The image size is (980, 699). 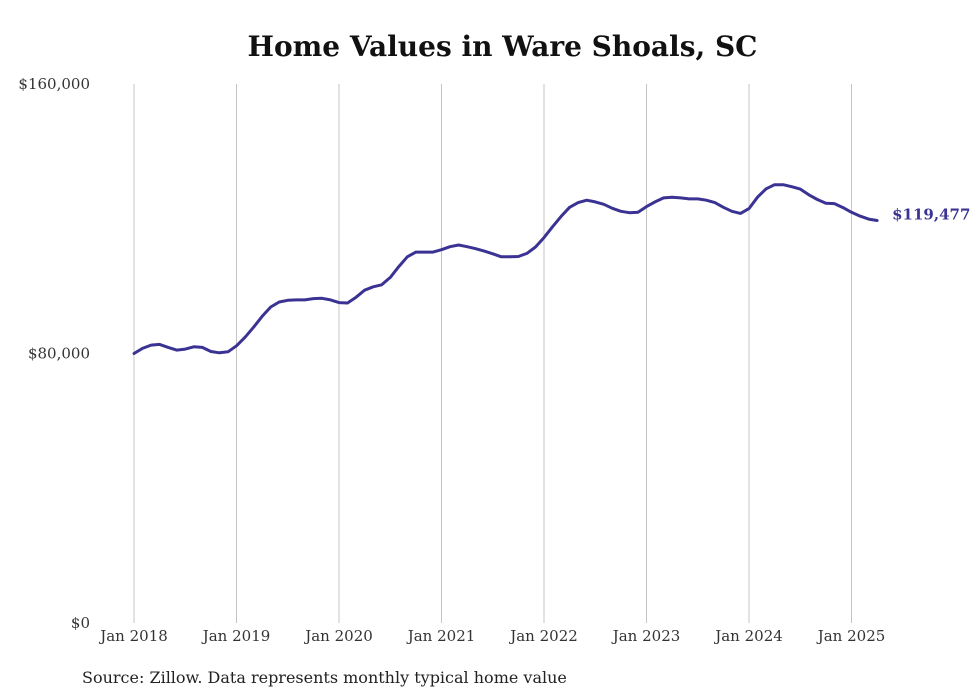 What do you see at coordinates (80, 623) in the screenshot?
I see `y-tick-label: $0` at bounding box center [80, 623].